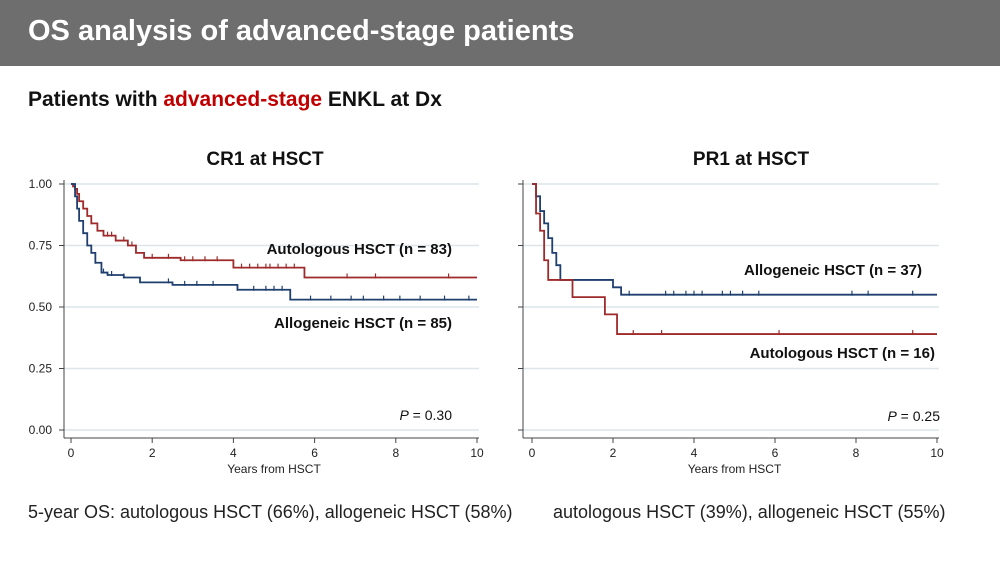 The height and width of the screenshot is (564, 1000). What do you see at coordinates (233, 453) in the screenshot?
I see `chart1-x-tick-label: 4` at bounding box center [233, 453].